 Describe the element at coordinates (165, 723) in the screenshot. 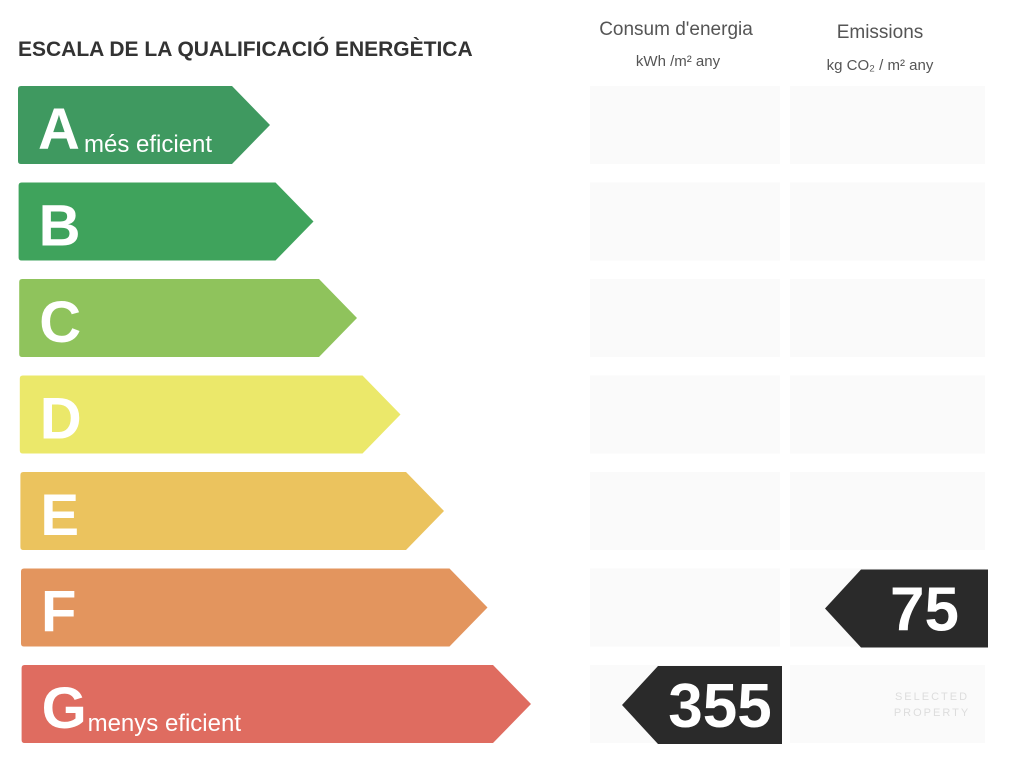

I see `rating-label: menys eficient` at that location.